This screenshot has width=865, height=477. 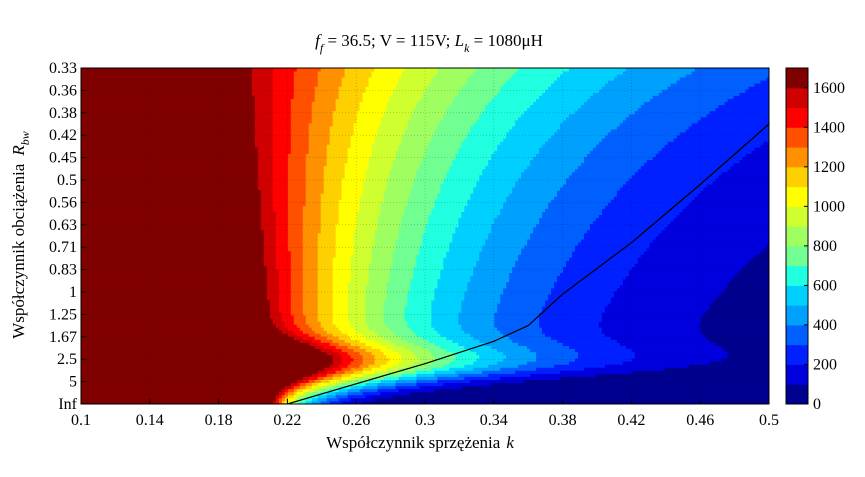 I want to click on x-tick-label: 0.26, so click(x=356, y=420).